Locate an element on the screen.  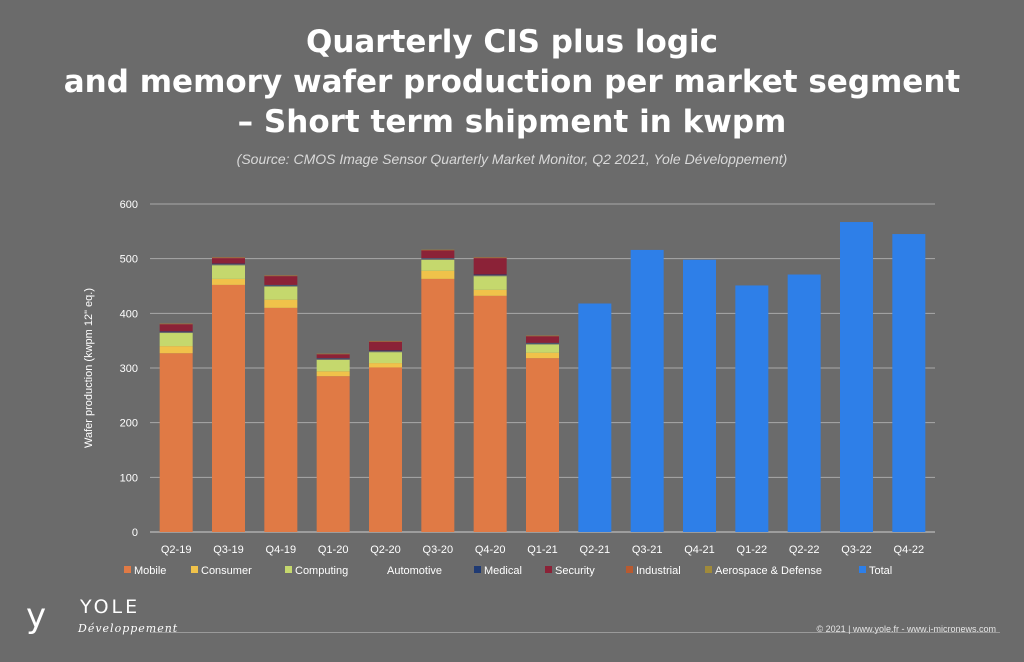
y-tick-label: 300 is located at coordinates (129, 369).